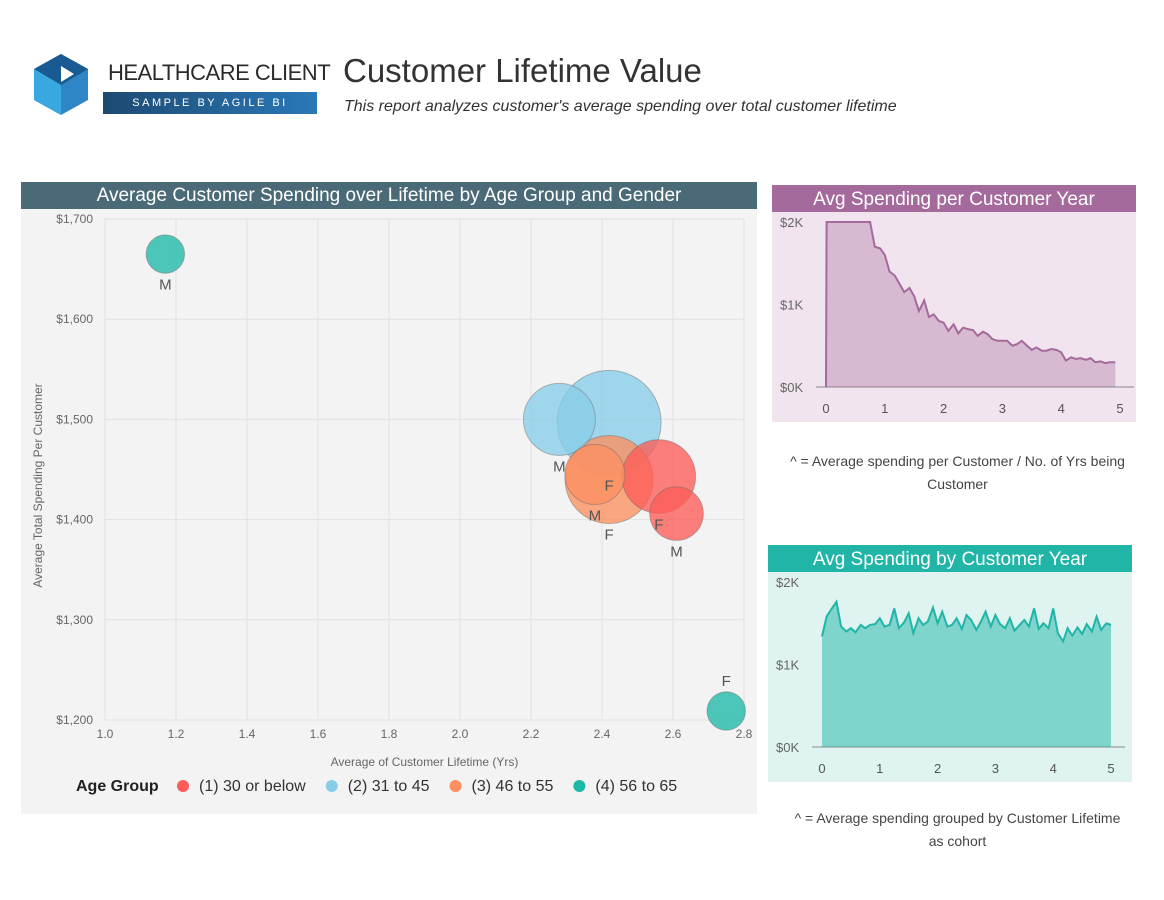 This screenshot has height=900, width=1164. I want to click on spending-by-year-chart: $0K $1K $2K 0 1 2 3 4 5, so click(950, 663).